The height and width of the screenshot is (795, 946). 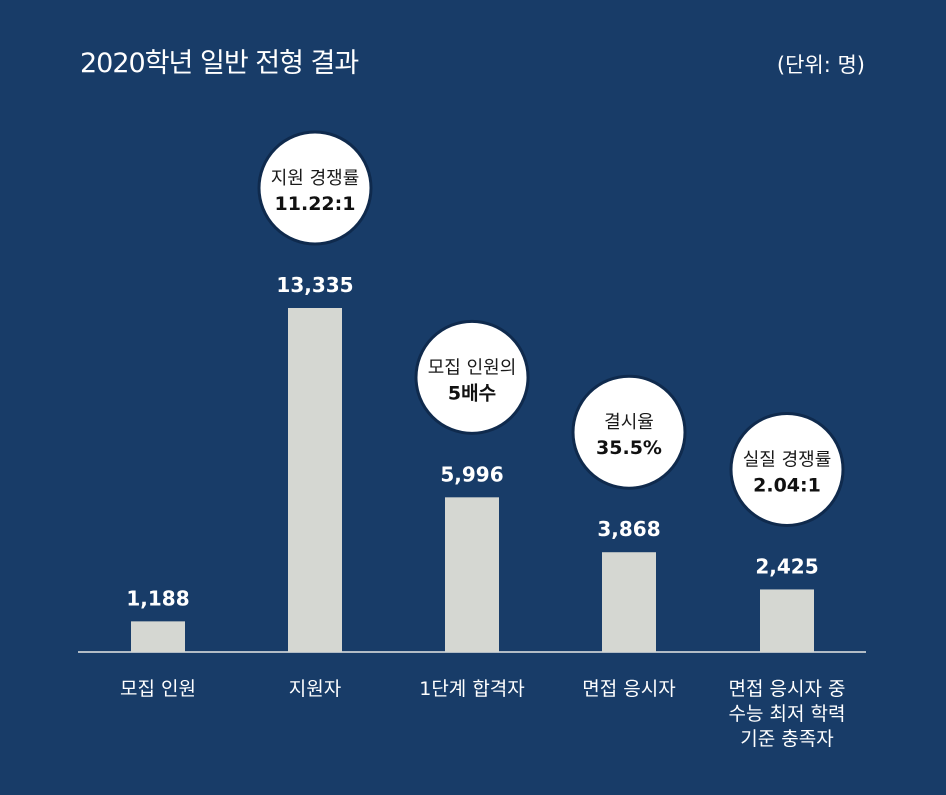 What do you see at coordinates (158, 689) in the screenshot?
I see `category-label-1: 모집 인원` at bounding box center [158, 689].